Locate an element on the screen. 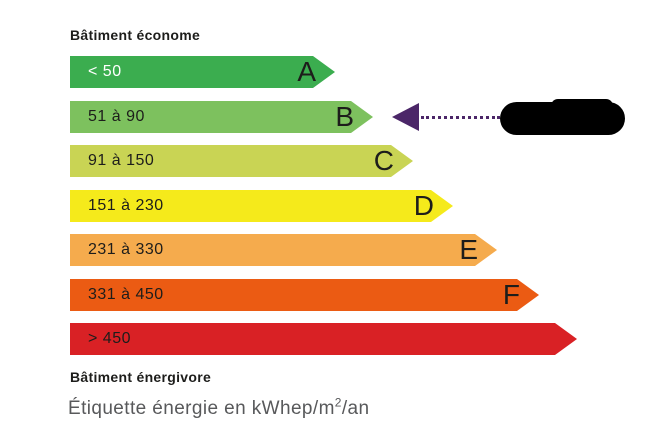 The height and width of the screenshot is (441, 667). label-caption: Étiquette énergie en kWhep/m2/an is located at coordinates (219, 407).